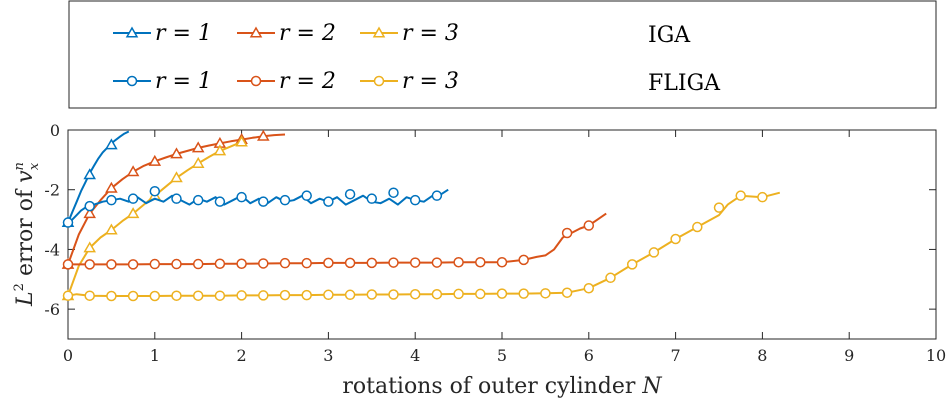 The width and height of the screenshot is (947, 403). Describe the element at coordinates (379, 81) in the screenshot. I see `legend-marker-fliga-r3` at that location.